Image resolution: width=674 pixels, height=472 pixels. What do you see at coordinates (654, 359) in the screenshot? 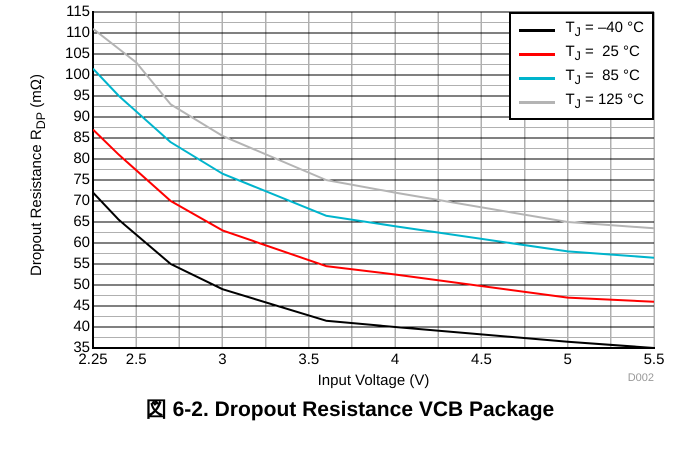
I see `x-tick-label: 5.5` at bounding box center [654, 359].